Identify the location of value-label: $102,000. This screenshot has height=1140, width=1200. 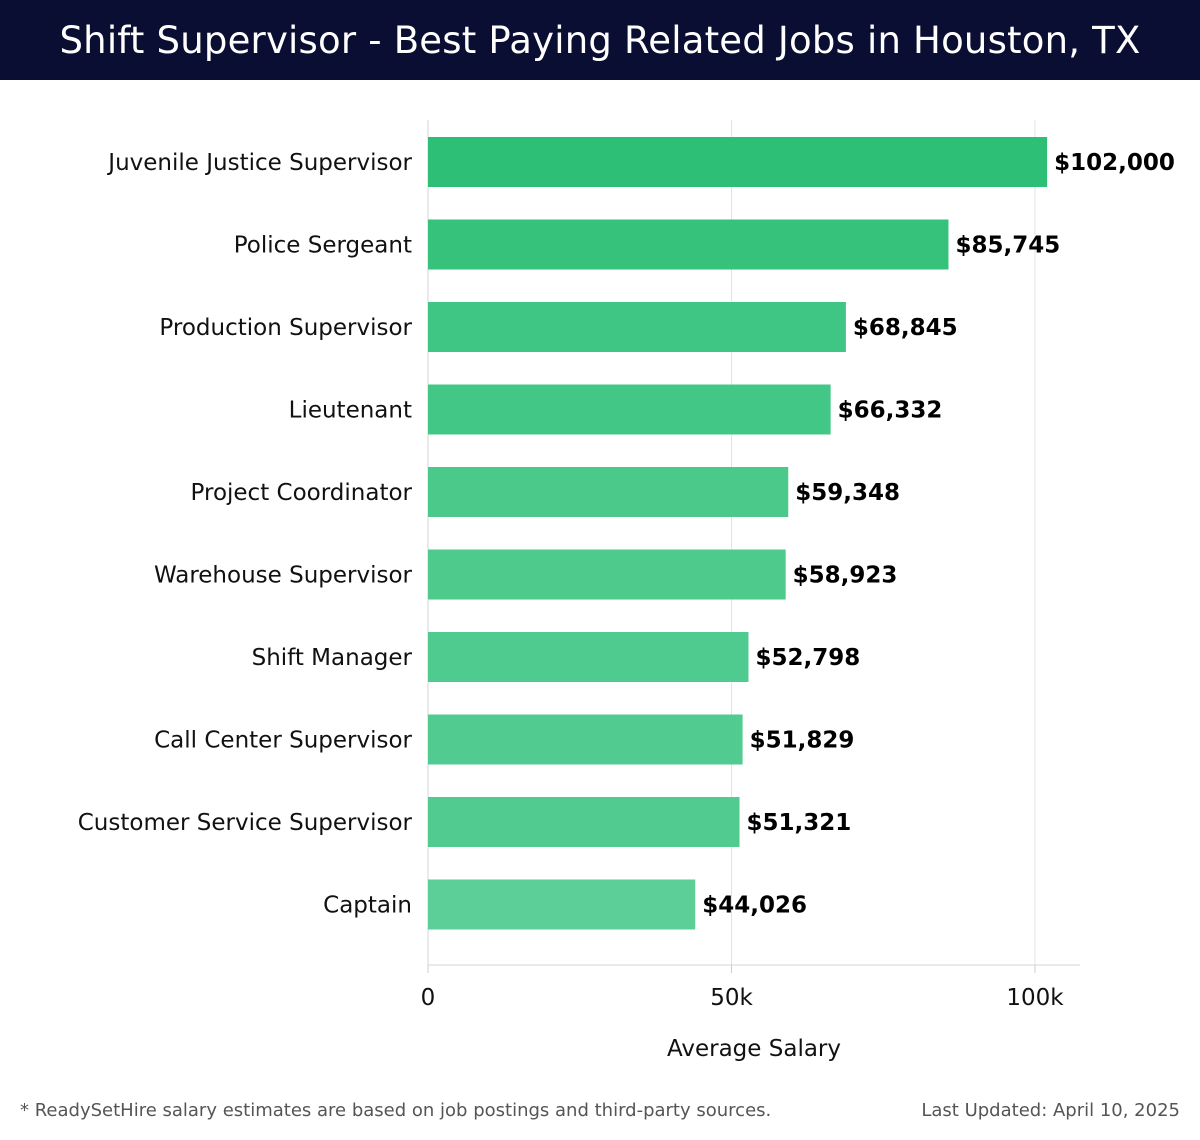
(1114, 163).